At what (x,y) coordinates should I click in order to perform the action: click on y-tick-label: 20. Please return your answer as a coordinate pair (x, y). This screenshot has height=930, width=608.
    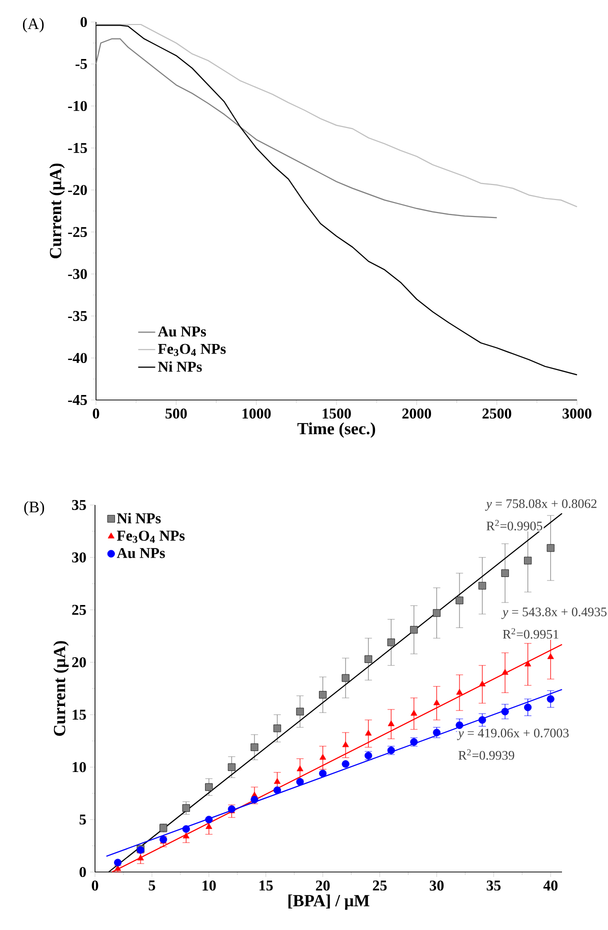
    Looking at the image, I should click on (79, 662).